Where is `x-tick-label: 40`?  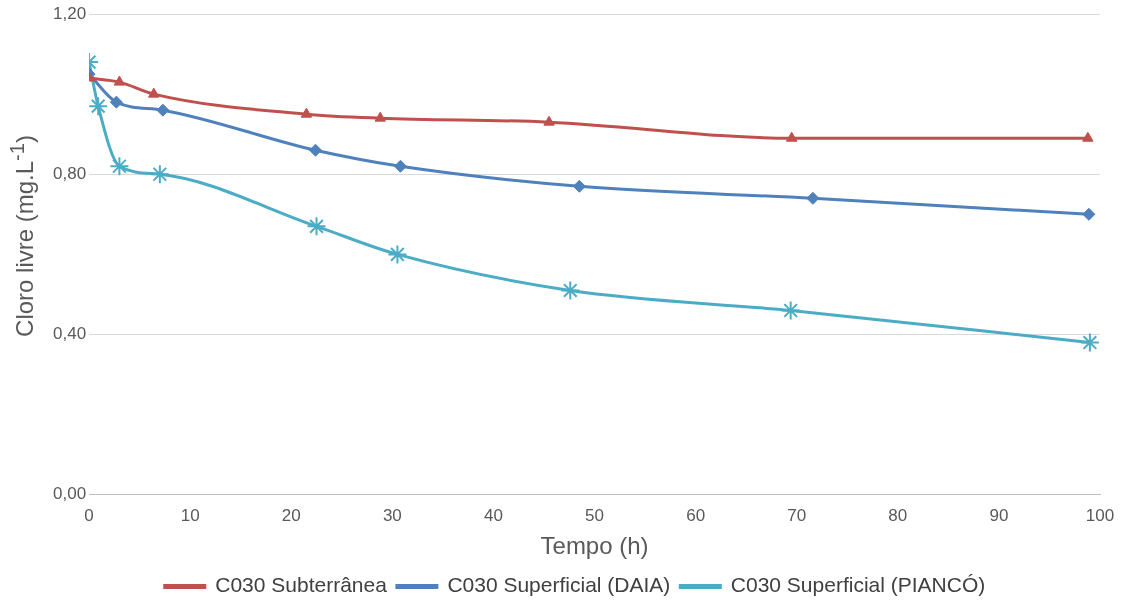
x-tick-label: 40 is located at coordinates (493, 515).